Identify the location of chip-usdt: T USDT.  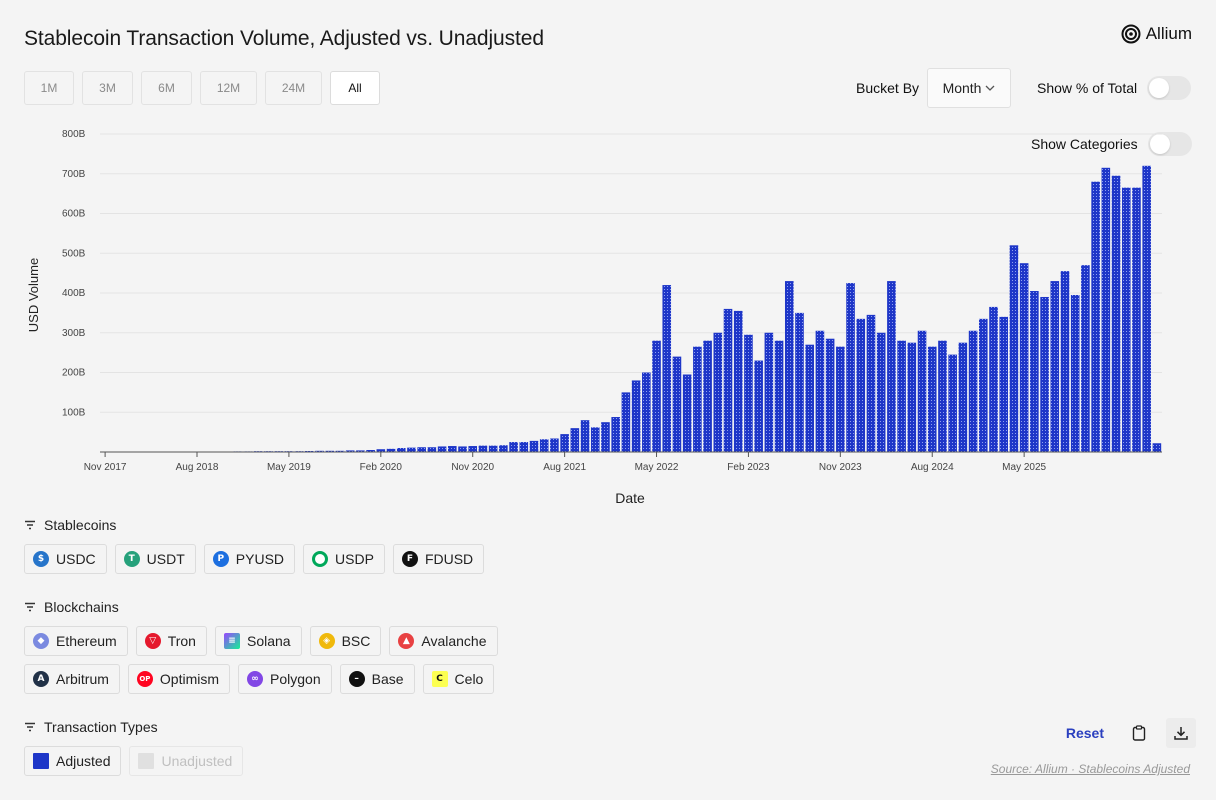
(155, 559).